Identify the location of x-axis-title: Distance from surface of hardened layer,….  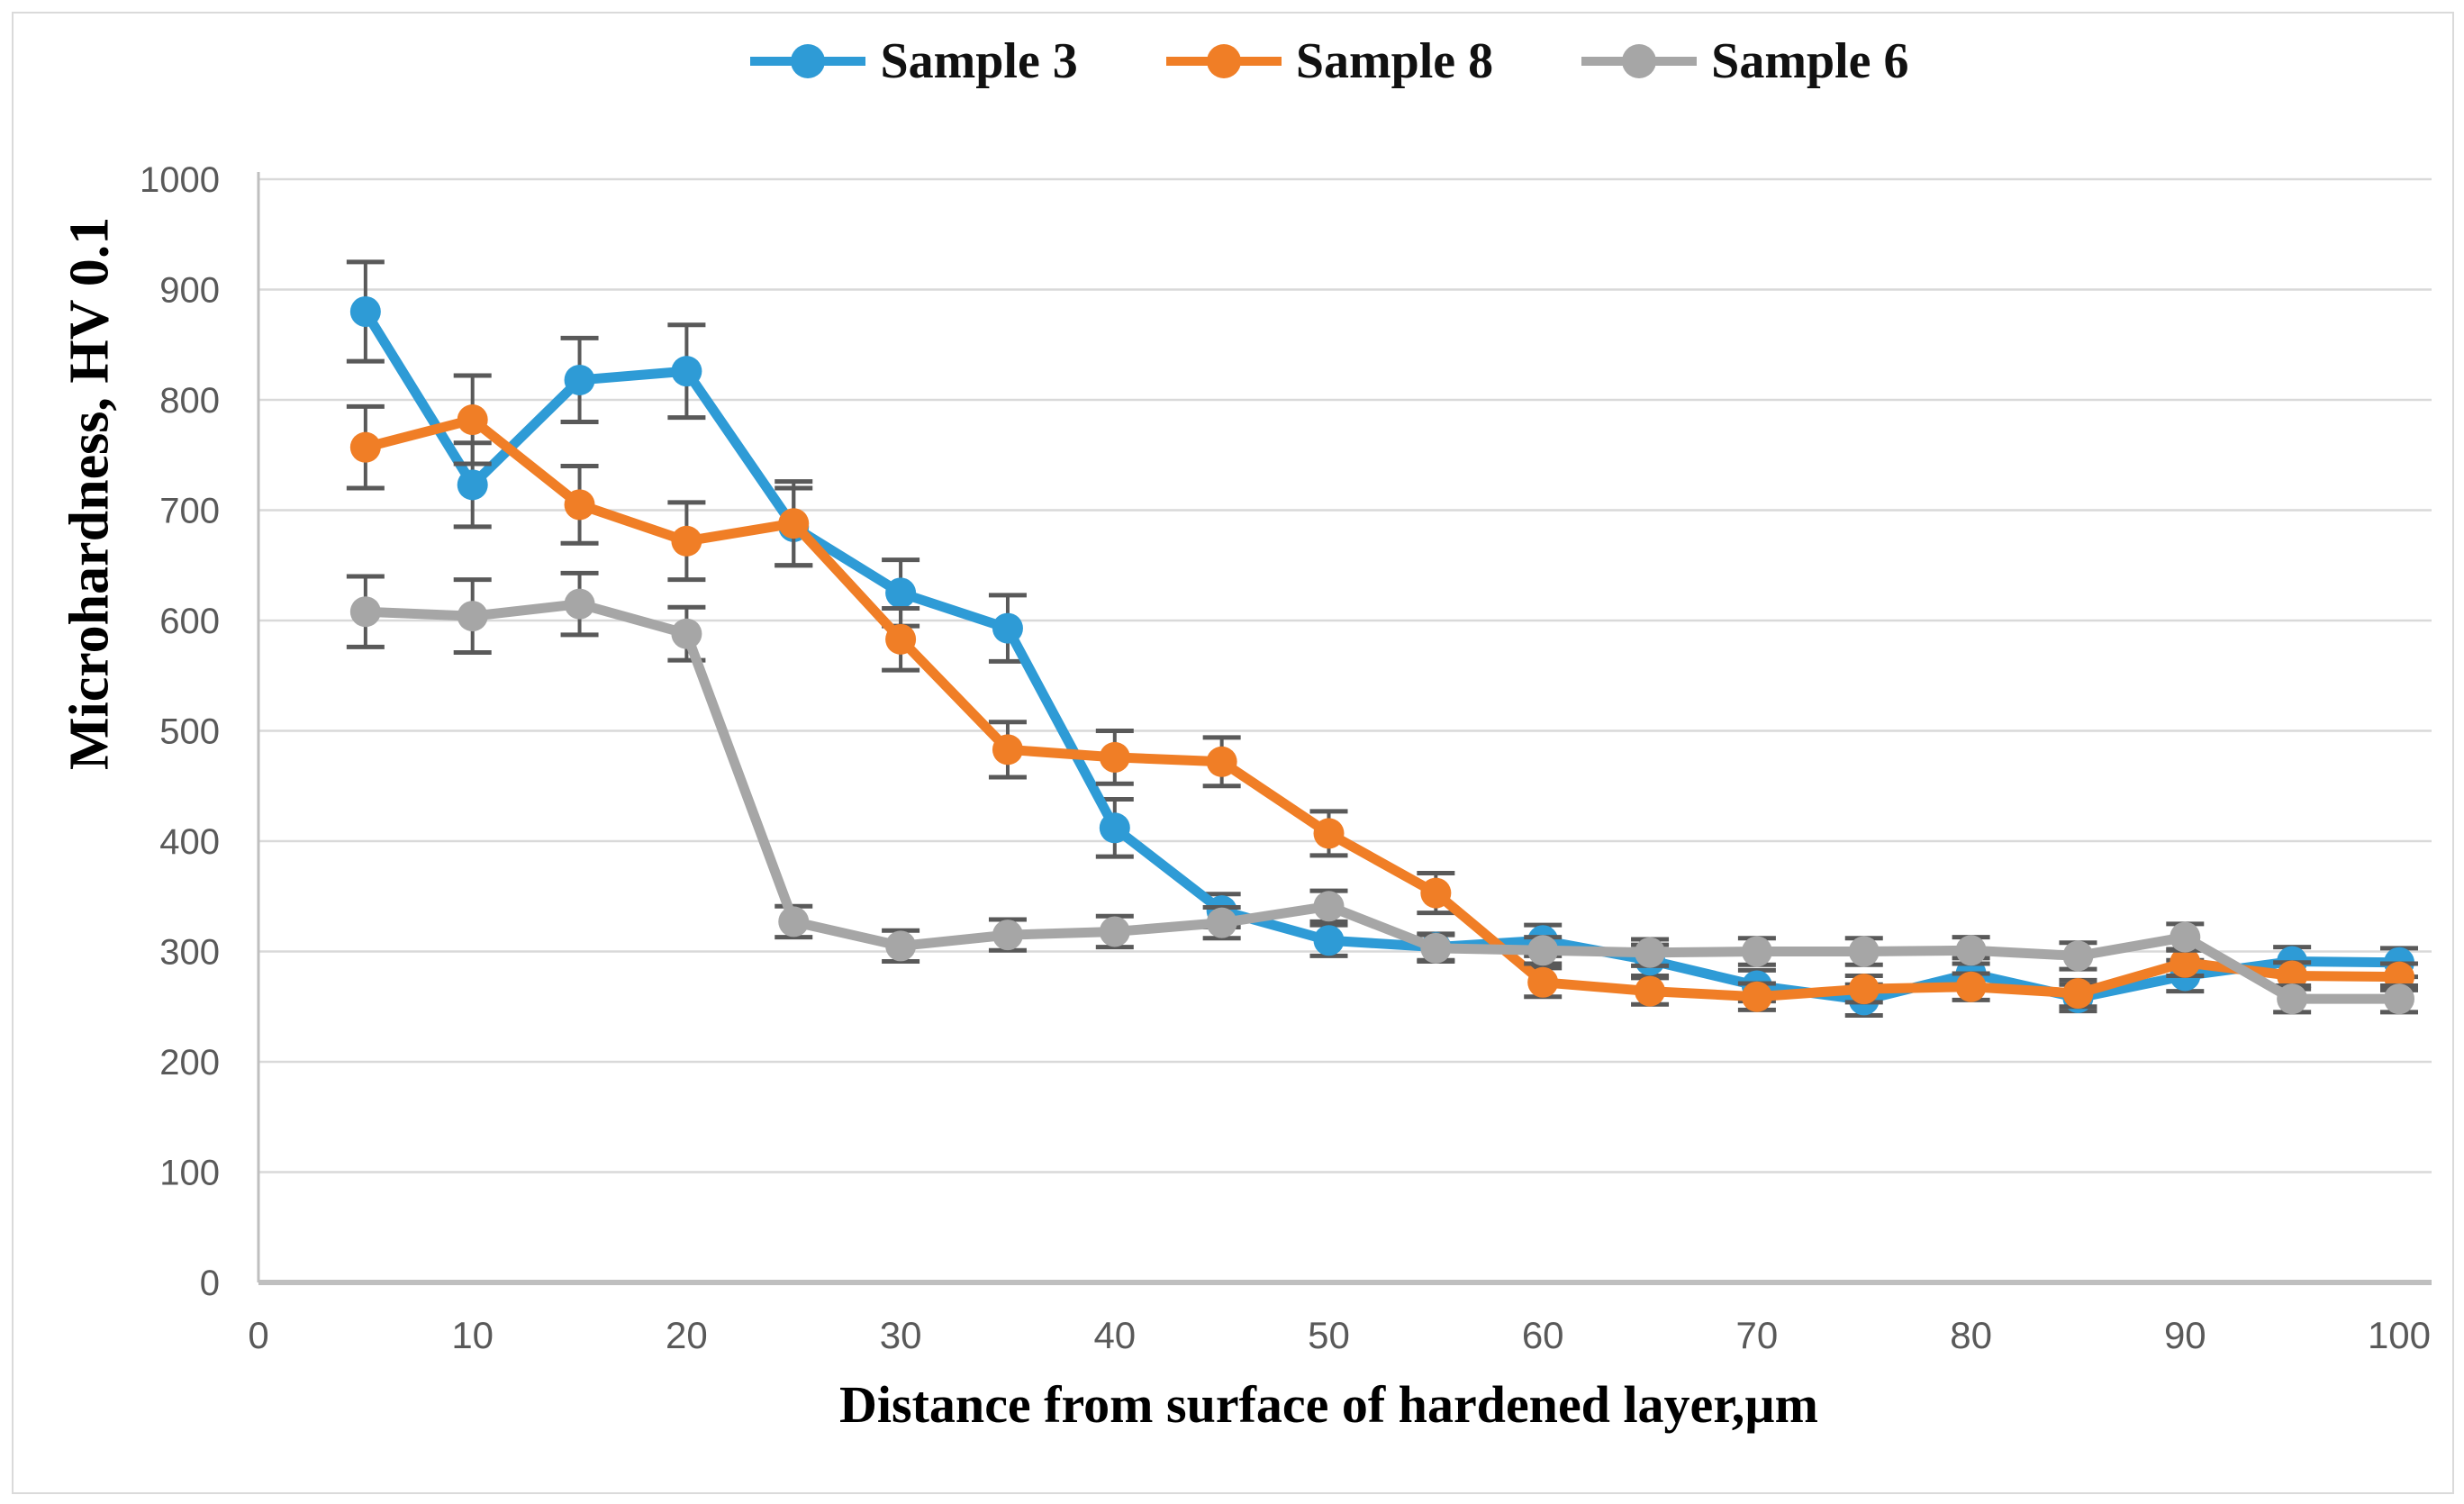
(1329, 1404).